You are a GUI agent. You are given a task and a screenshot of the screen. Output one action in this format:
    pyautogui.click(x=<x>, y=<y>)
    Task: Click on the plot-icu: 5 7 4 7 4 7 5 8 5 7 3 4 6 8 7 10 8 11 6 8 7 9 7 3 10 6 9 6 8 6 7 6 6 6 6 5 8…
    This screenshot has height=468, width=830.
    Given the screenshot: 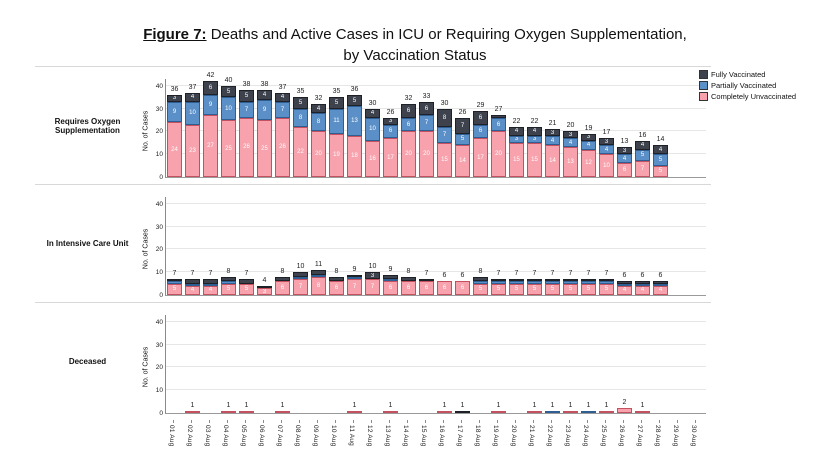 What is the action you would take?
    pyautogui.click(x=435, y=246)
    